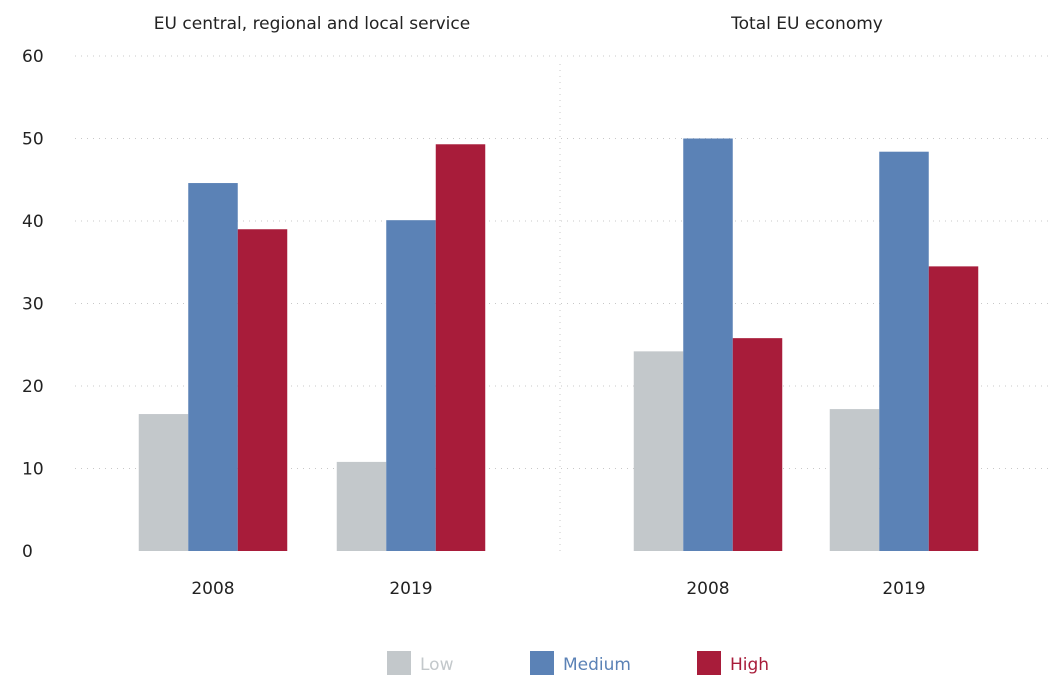 The image size is (1053, 677). Describe the element at coordinates (33, 387) in the screenshot. I see `y-tick-label: 20` at that location.